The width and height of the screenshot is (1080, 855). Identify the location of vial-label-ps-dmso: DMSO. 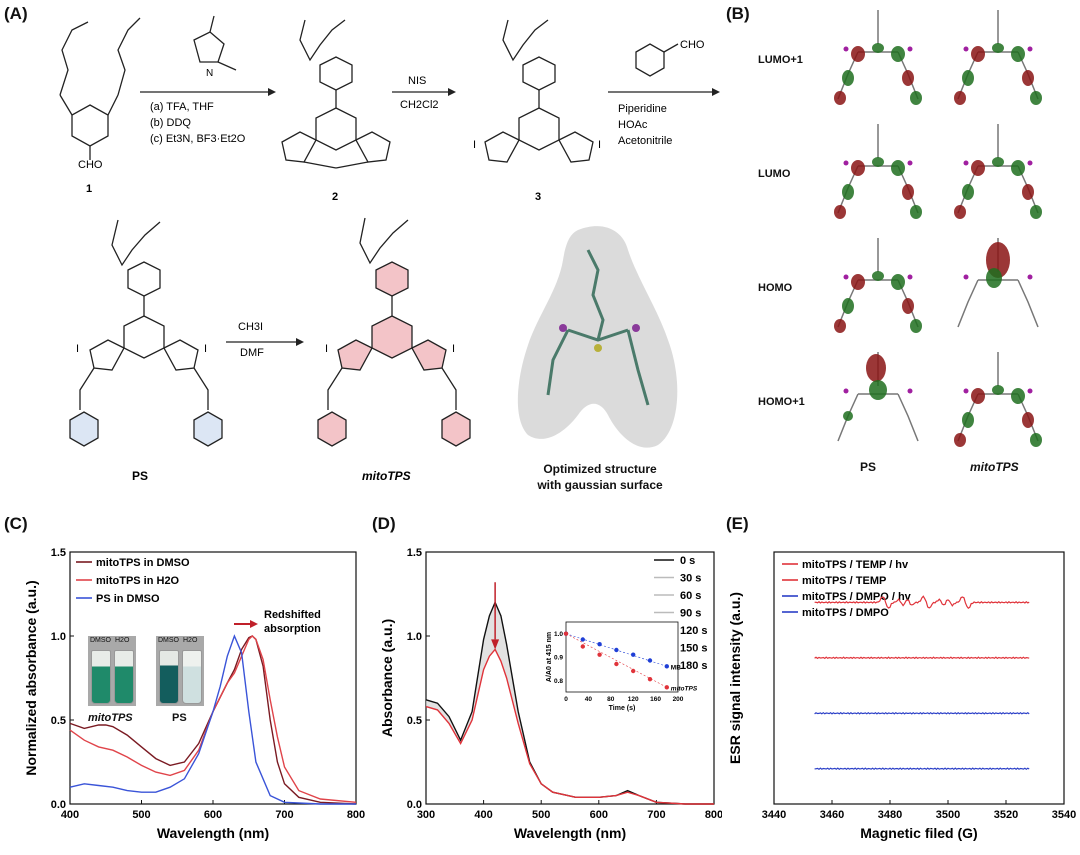
(168, 640).